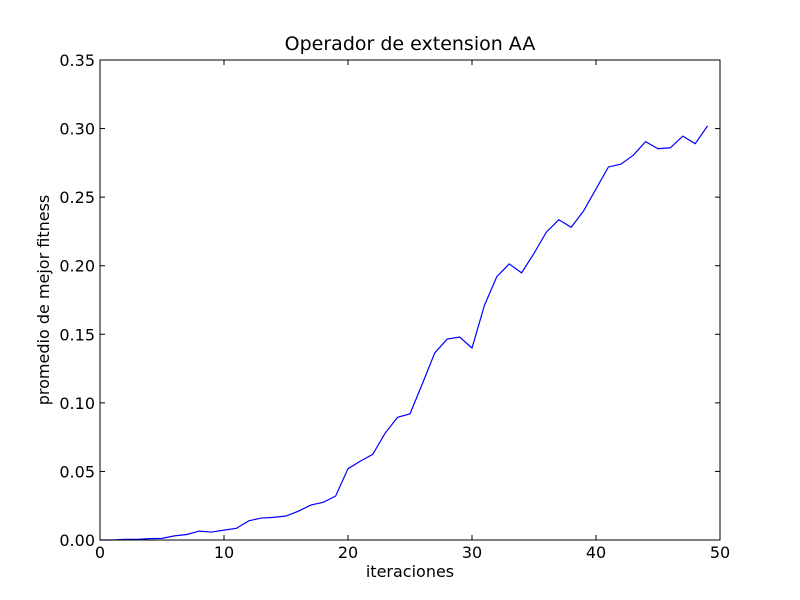  I want to click on x-axis-label: iteraciones, so click(410, 571).